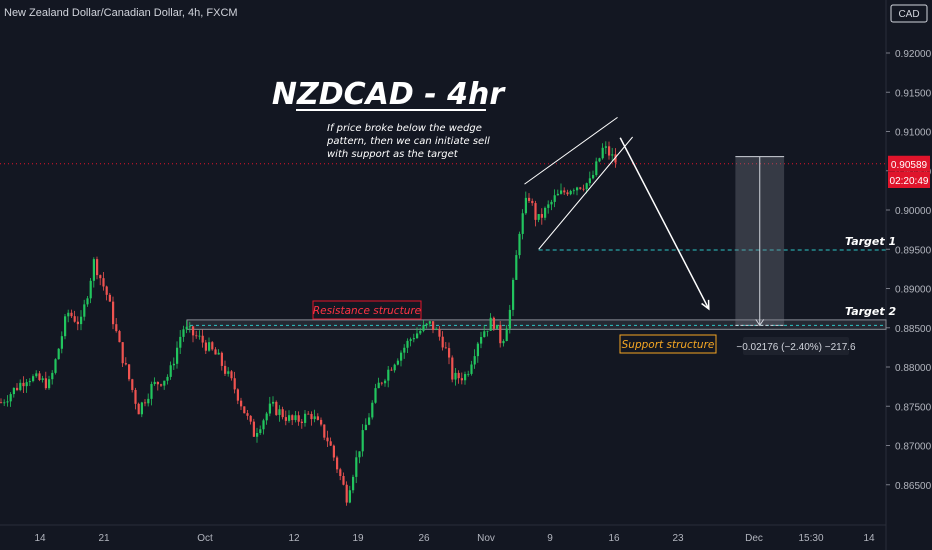 This screenshot has width=932, height=550. Describe the element at coordinates (104, 538) in the screenshot. I see `time-tick-label: 21` at that location.